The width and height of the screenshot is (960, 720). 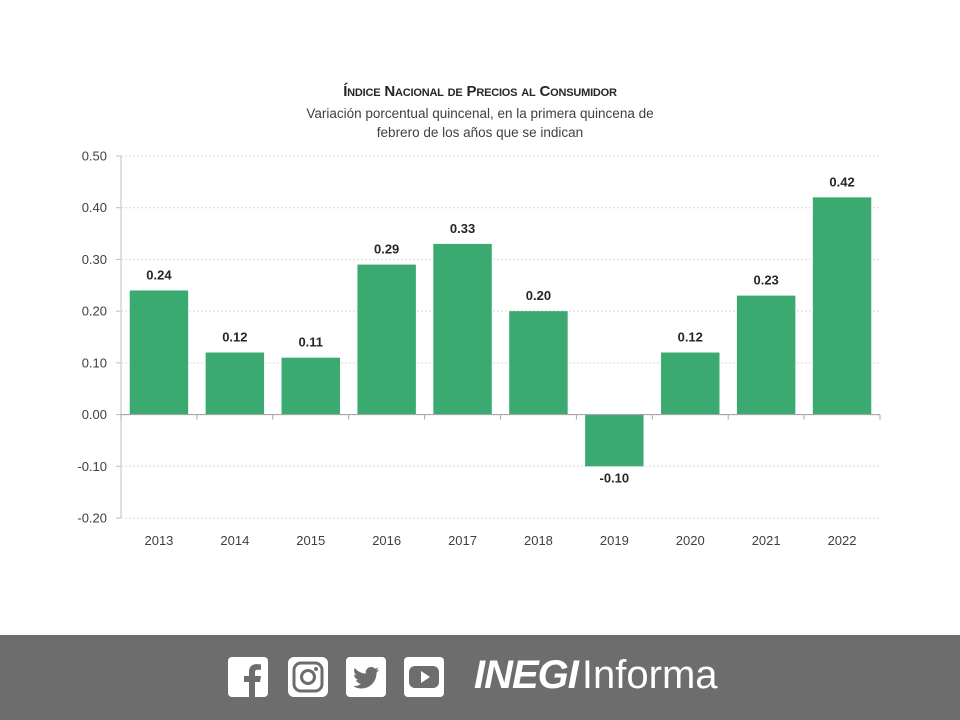 What do you see at coordinates (94, 207) in the screenshot?
I see `y-tick-label: 0.40` at bounding box center [94, 207].